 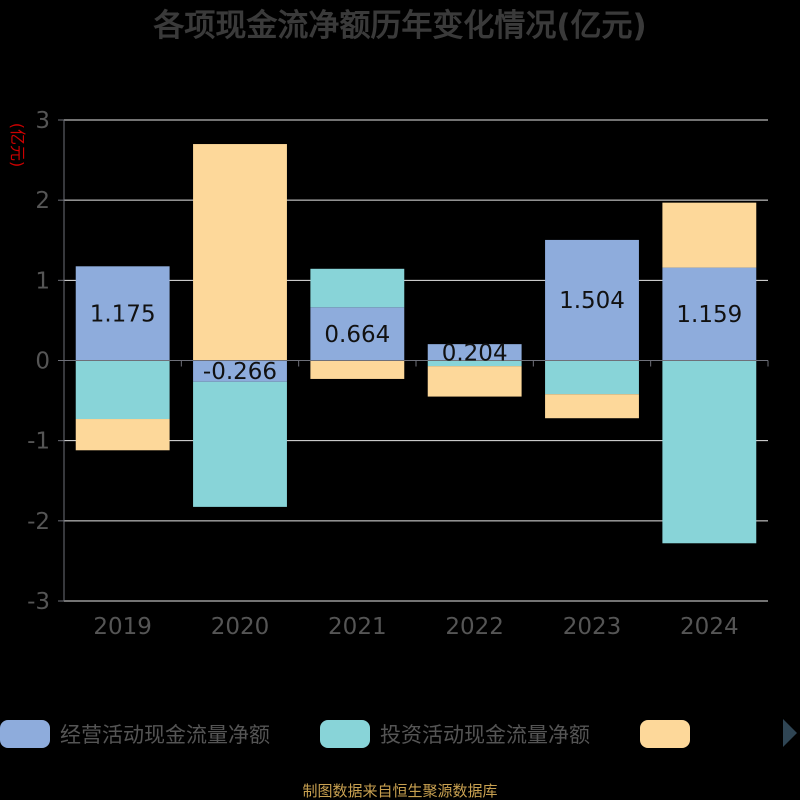 I want to click on y-tick-label: 0, so click(x=42, y=362).